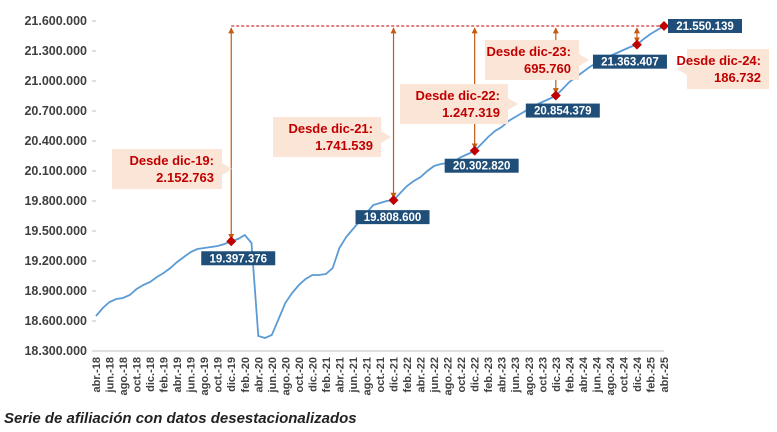  Describe the element at coordinates (344, 145) in the screenshot. I see `callout-value: 1.741.539` at that location.